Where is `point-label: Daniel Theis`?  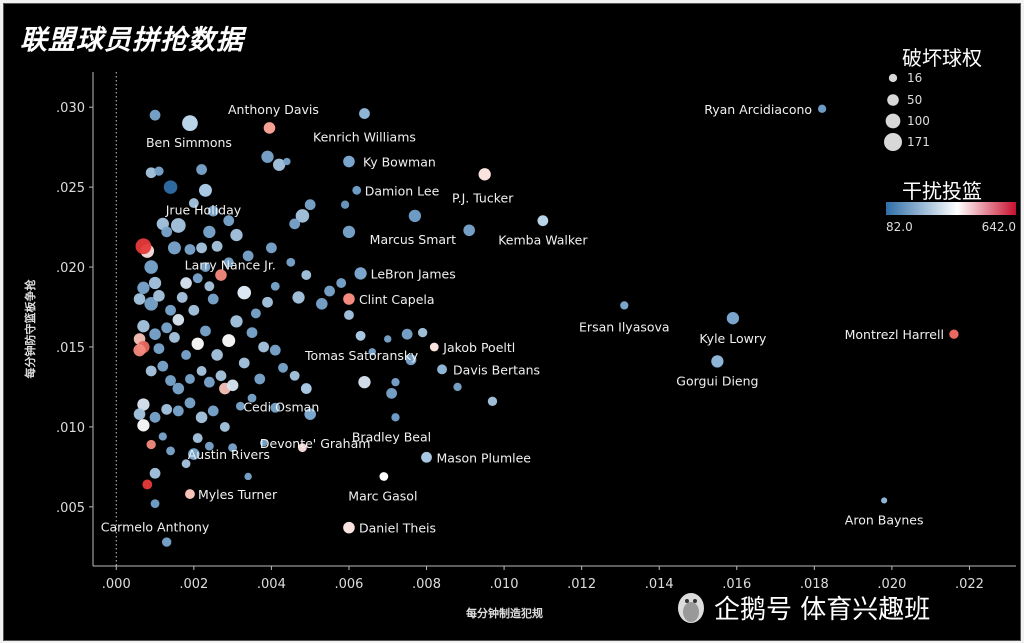 point-label: Daniel Theis is located at coordinates (397, 528).